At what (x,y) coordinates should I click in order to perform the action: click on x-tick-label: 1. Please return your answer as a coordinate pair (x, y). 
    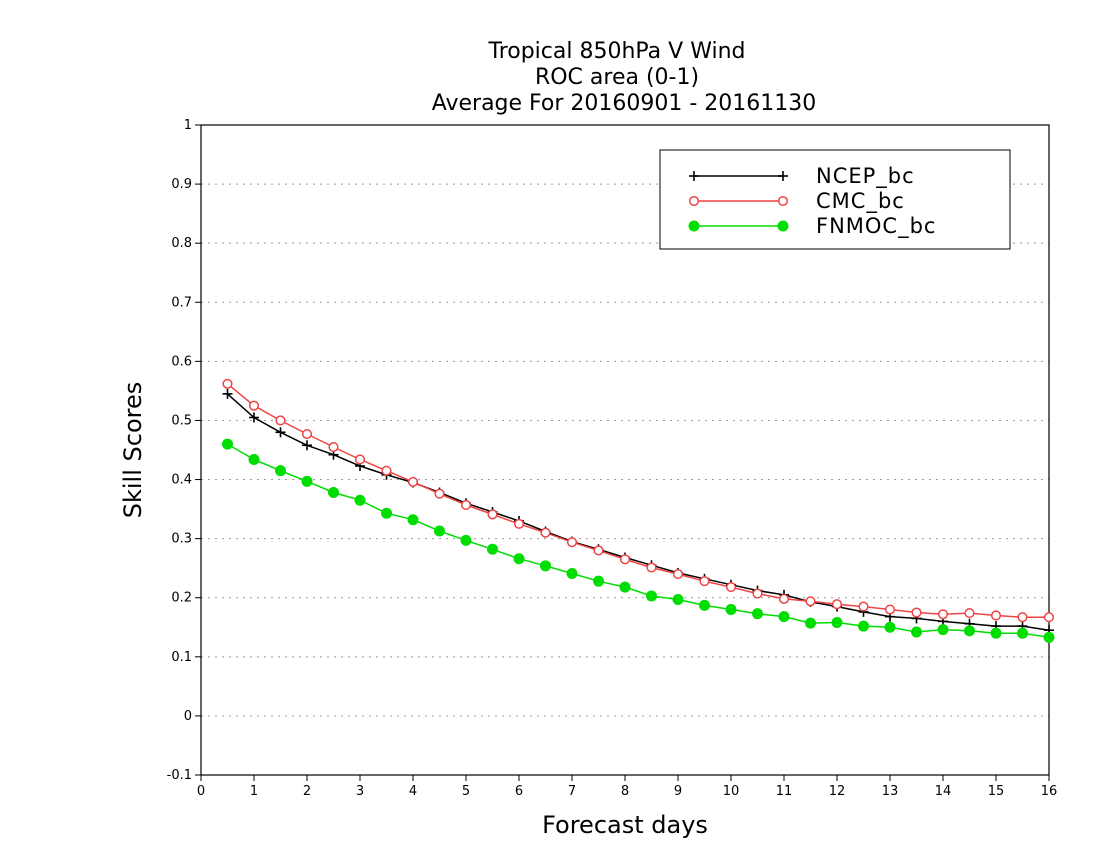
    Looking at the image, I should click on (254, 791).